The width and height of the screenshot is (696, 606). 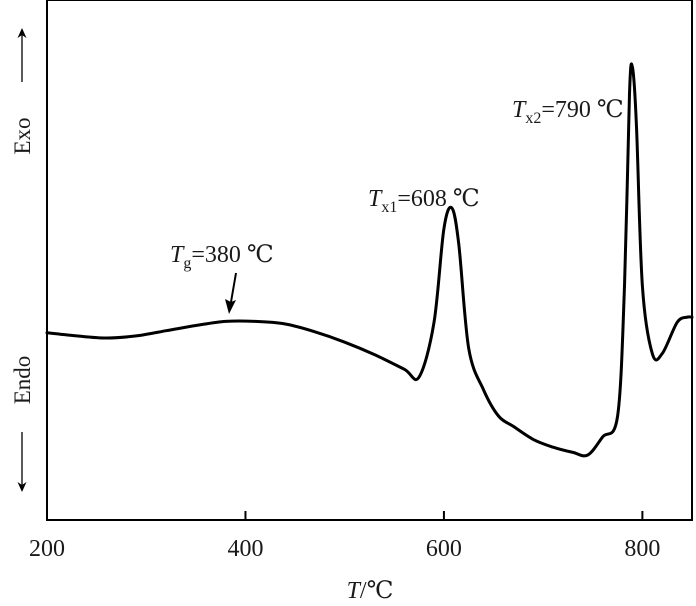 What do you see at coordinates (22, 91) in the screenshot?
I see `exo-label-group: Exo` at bounding box center [22, 91].